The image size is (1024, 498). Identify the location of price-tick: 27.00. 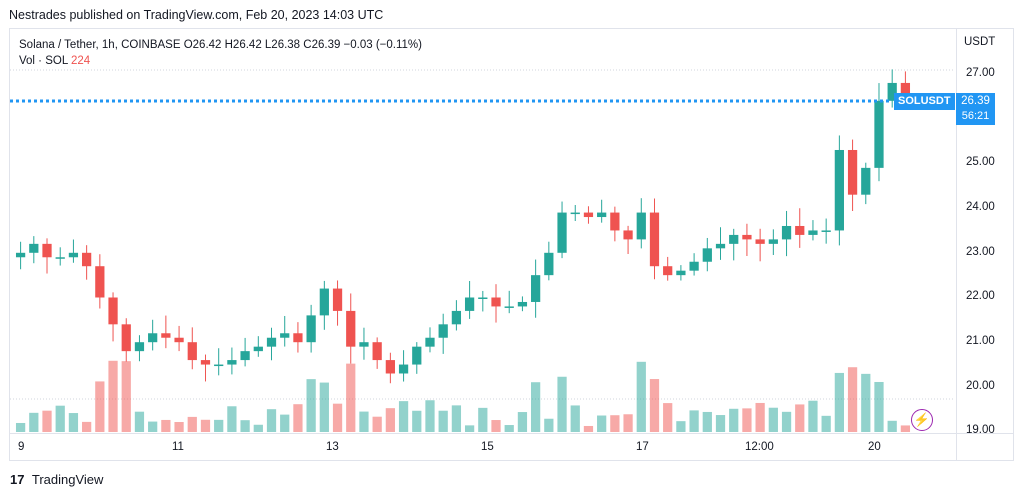
(980, 73).